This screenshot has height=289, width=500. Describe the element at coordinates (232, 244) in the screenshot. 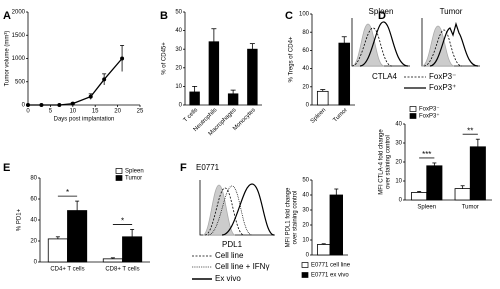

I see `flow-x-label: PDL1` at that location.